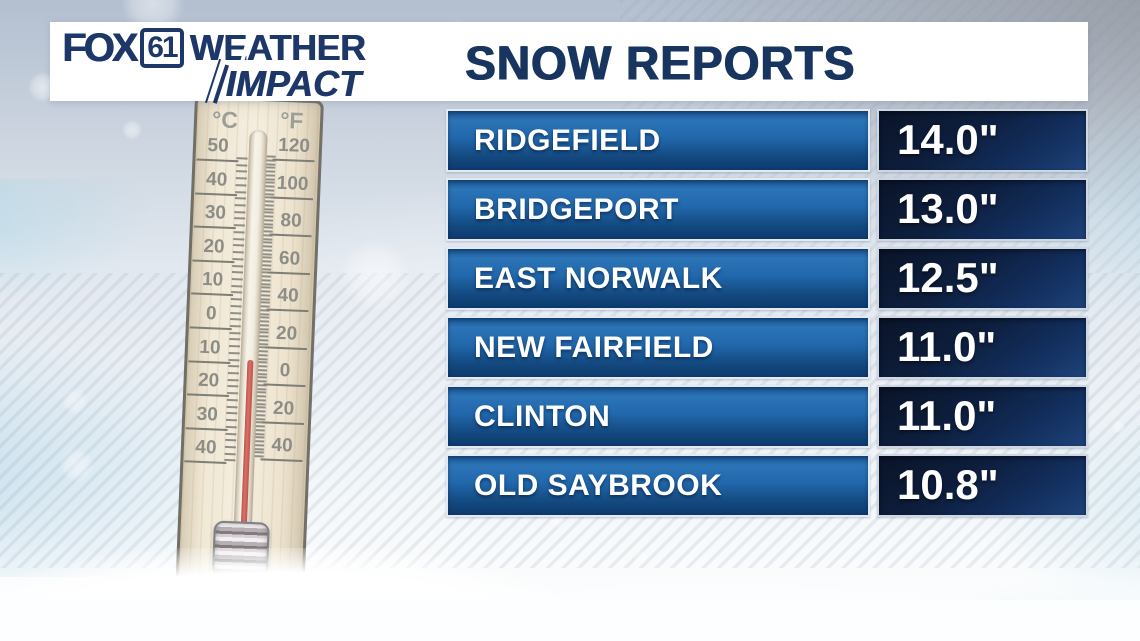 The image size is (1140, 641). Describe the element at coordinates (658, 209) in the screenshot. I see `location-cell: BRIDGEPORT` at that location.